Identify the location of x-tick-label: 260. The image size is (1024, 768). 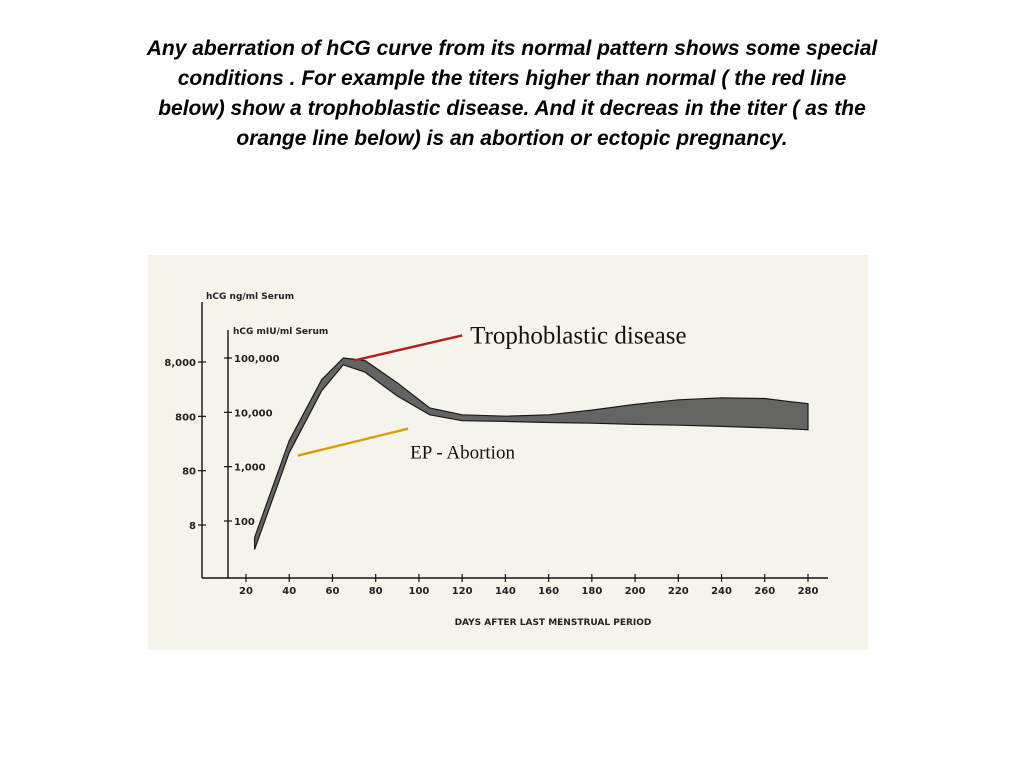
(764, 591).